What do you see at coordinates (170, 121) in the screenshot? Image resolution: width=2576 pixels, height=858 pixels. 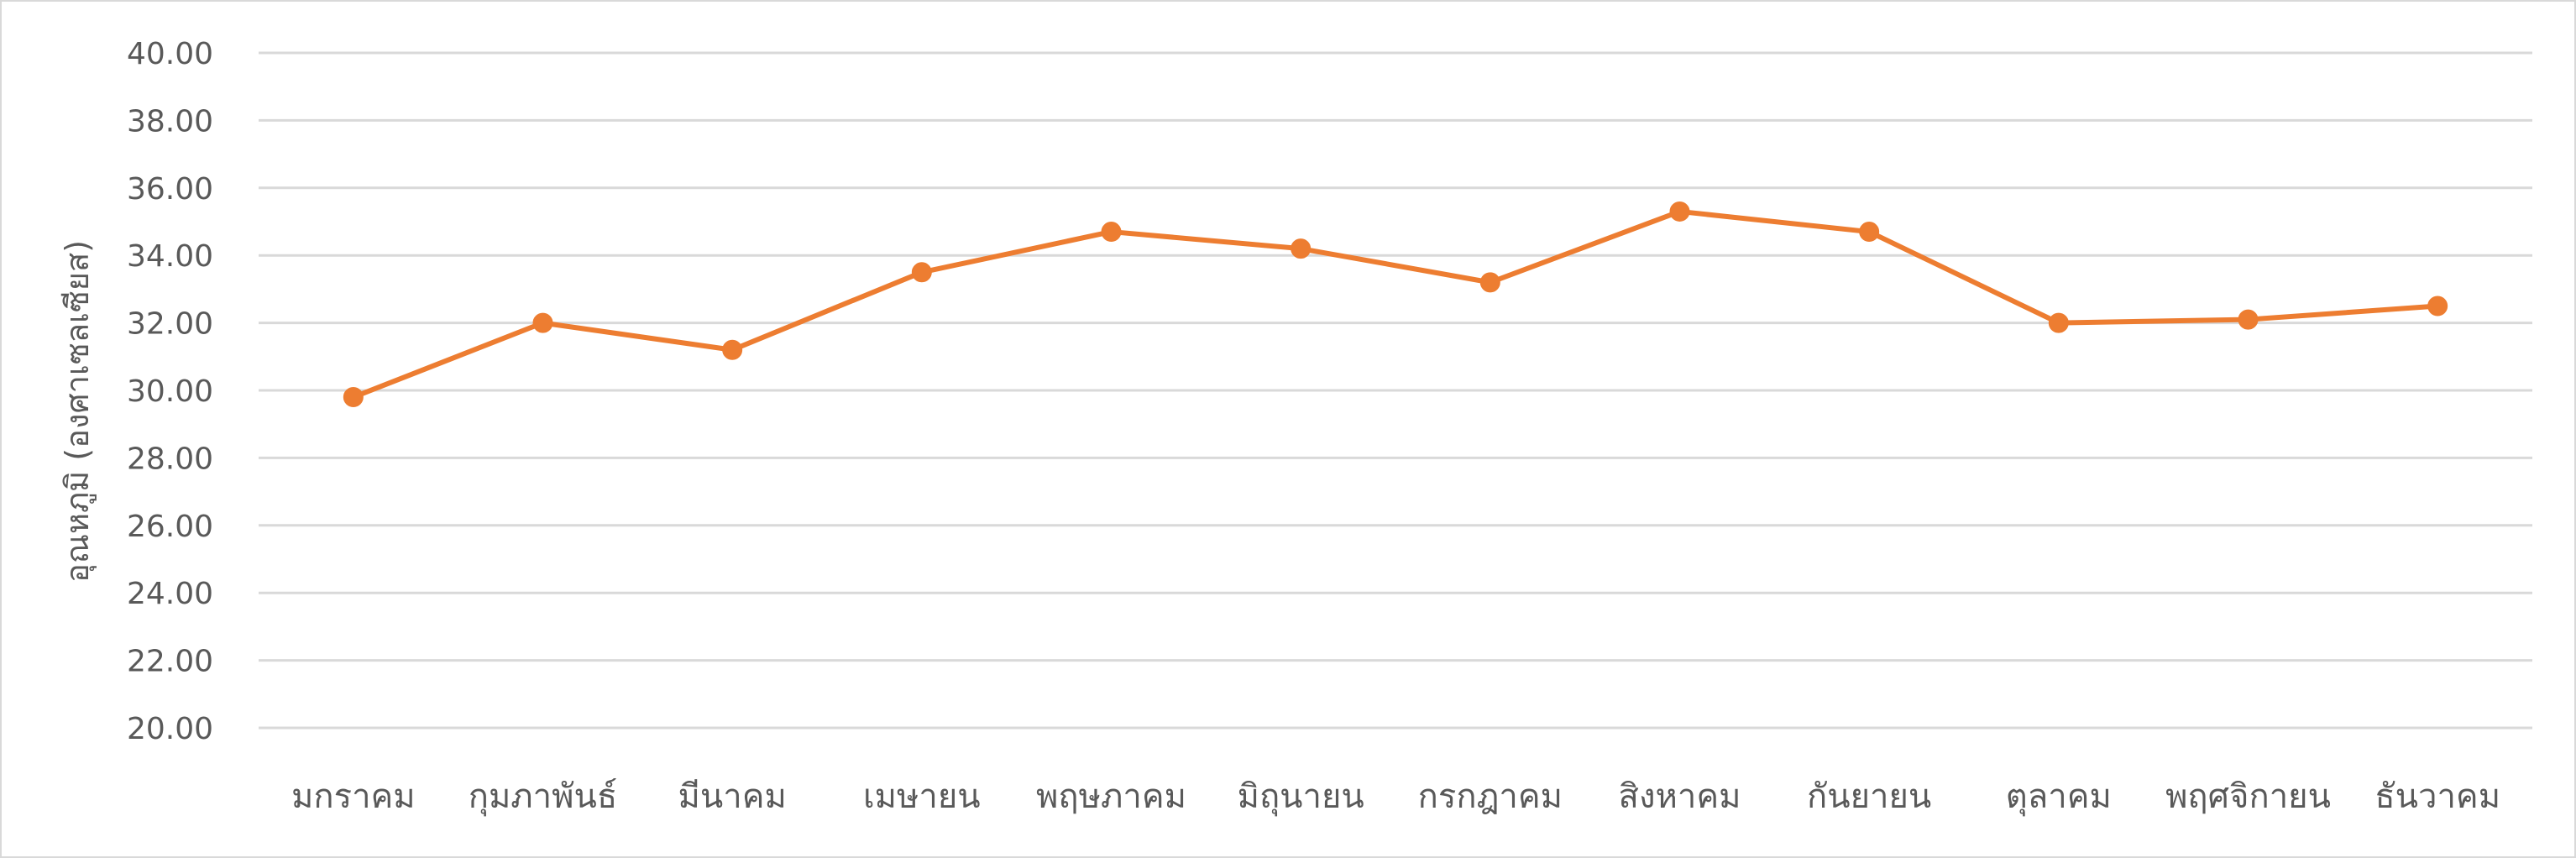 I see `y-tick-label: 38.00` at bounding box center [170, 121].